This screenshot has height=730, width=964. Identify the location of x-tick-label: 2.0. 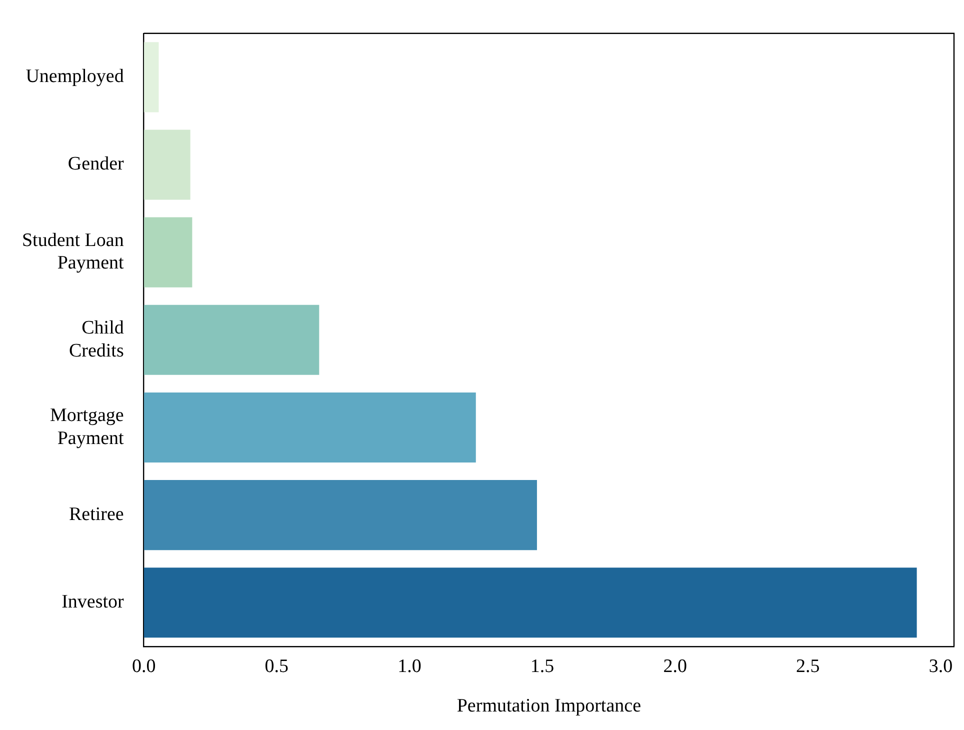
(675, 666).